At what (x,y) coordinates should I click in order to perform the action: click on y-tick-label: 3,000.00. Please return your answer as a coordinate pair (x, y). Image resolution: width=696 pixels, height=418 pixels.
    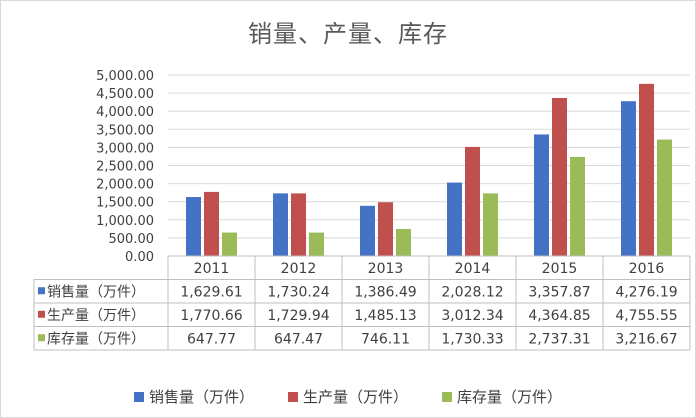
    Looking at the image, I should click on (125, 148).